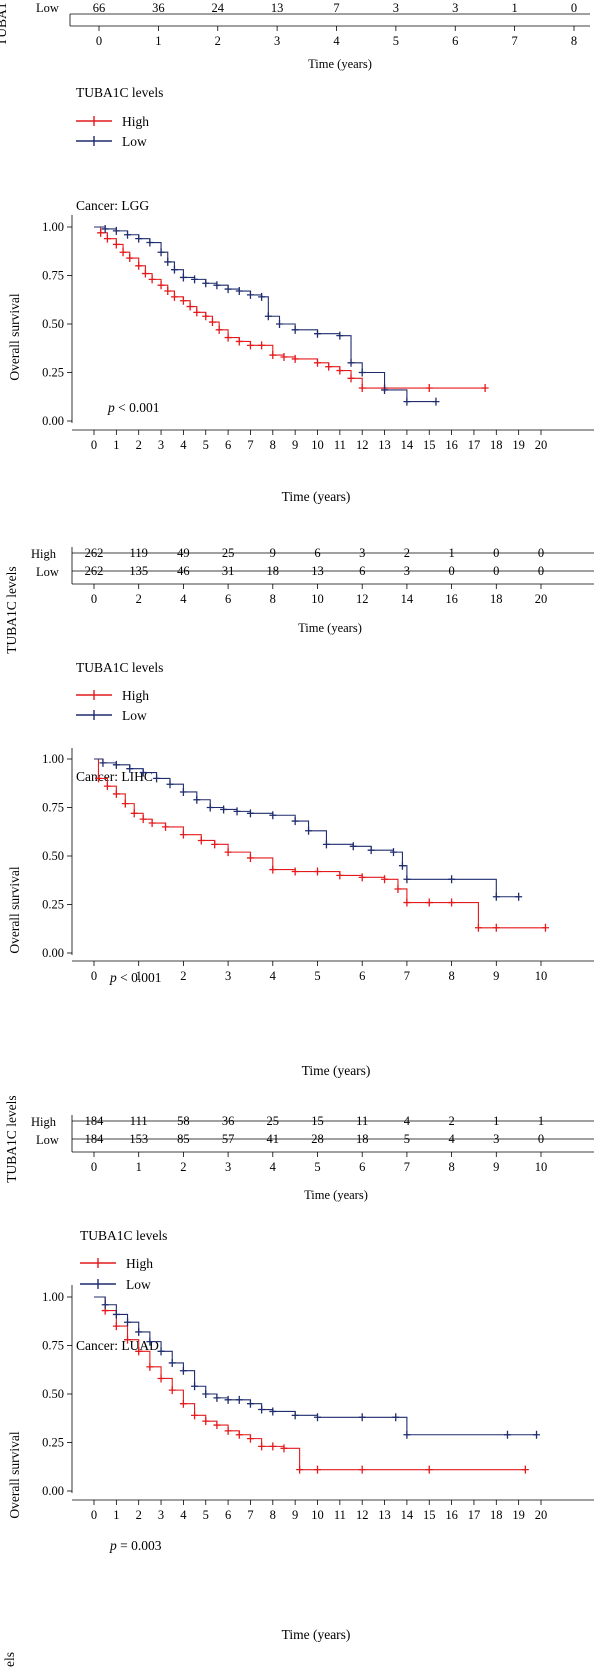 The image size is (598, 1667). Describe the element at coordinates (362, 553) in the screenshot. I see `risk-count-high: 3` at that location.